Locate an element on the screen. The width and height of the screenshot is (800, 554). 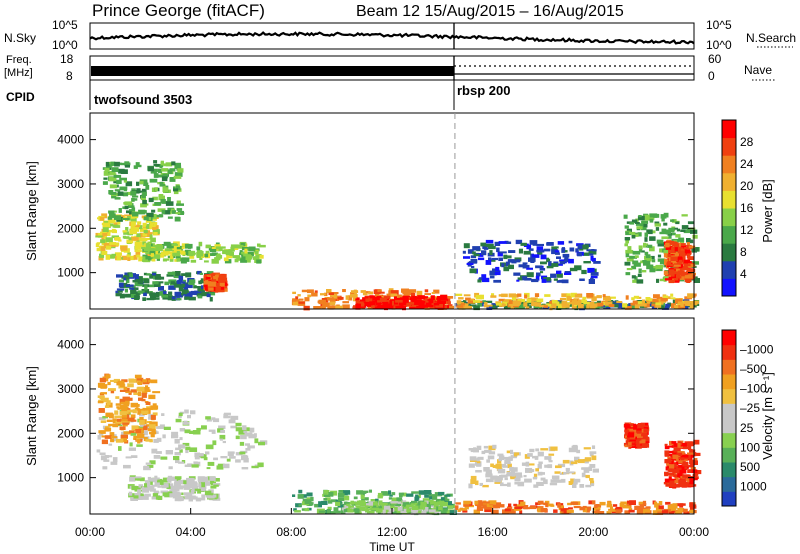
colorbar-tick-label: 25 is located at coordinates (747, 428).